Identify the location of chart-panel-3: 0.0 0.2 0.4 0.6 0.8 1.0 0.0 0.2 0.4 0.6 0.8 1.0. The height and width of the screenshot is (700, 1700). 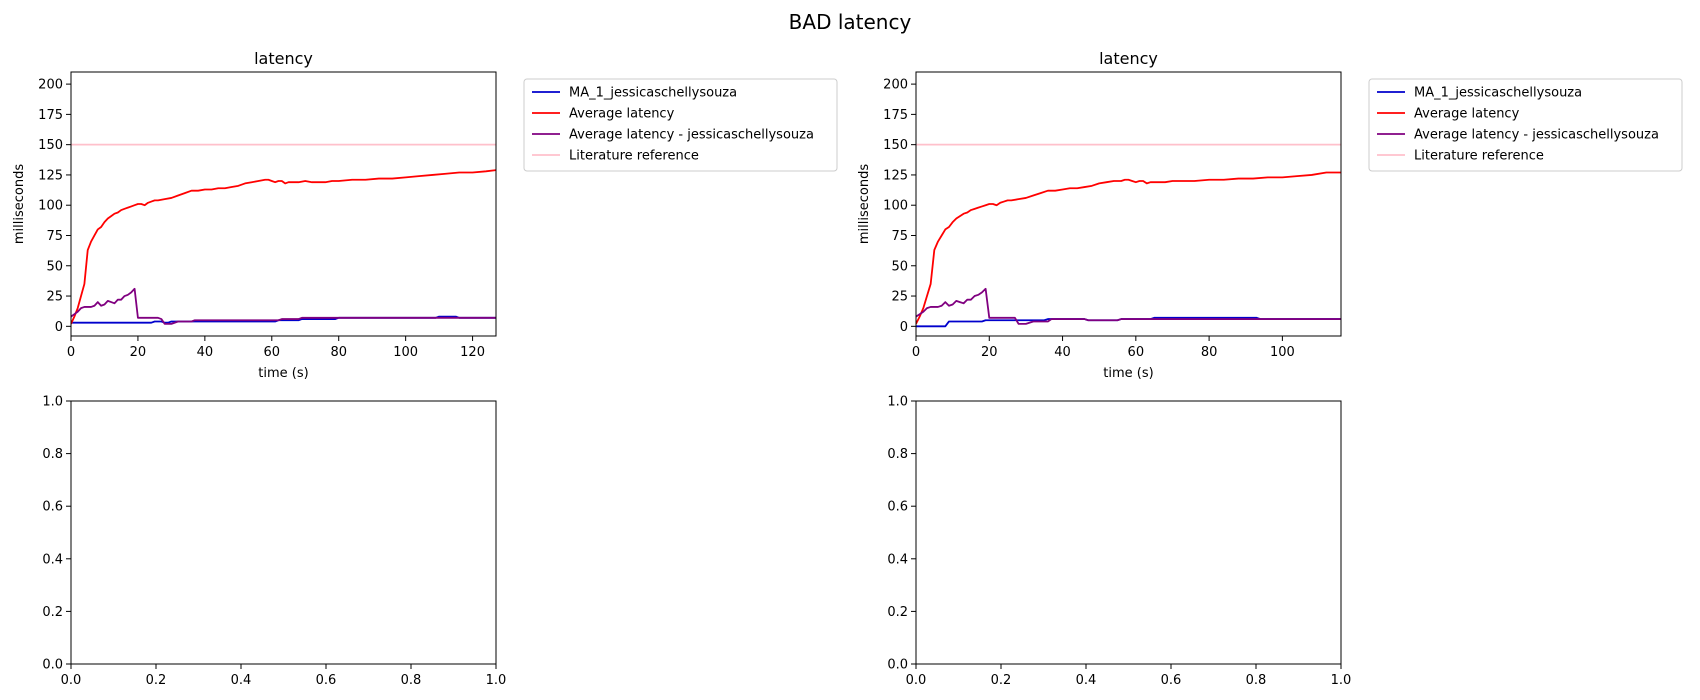
(274, 542).